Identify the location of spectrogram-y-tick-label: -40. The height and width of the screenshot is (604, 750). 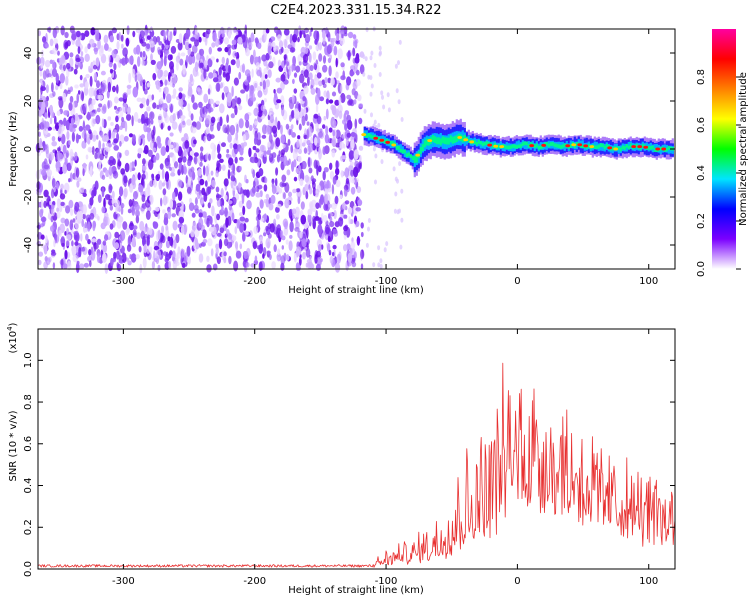
(28, 245).